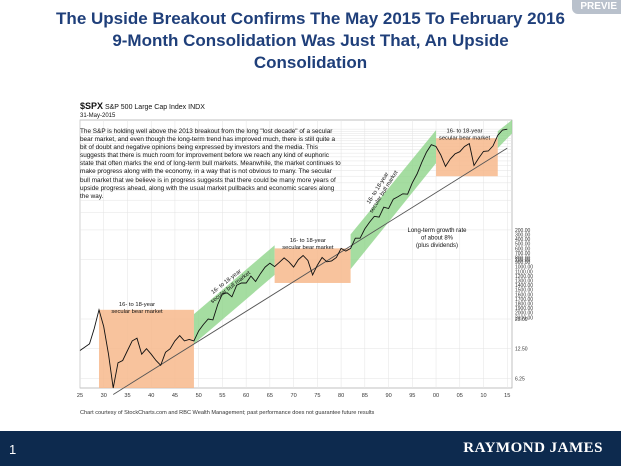 The height and width of the screenshot is (466, 621). I want to click on y-tick-label: 800.00, so click(523, 259).